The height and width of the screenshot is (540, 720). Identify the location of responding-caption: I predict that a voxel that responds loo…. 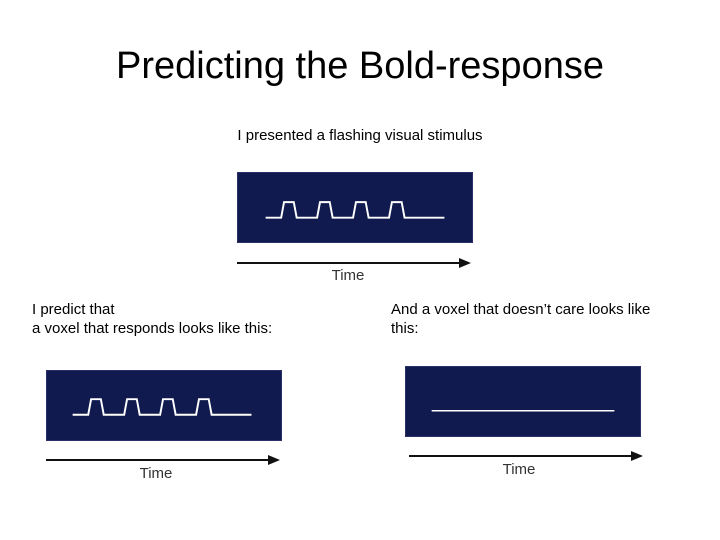
(152, 319).